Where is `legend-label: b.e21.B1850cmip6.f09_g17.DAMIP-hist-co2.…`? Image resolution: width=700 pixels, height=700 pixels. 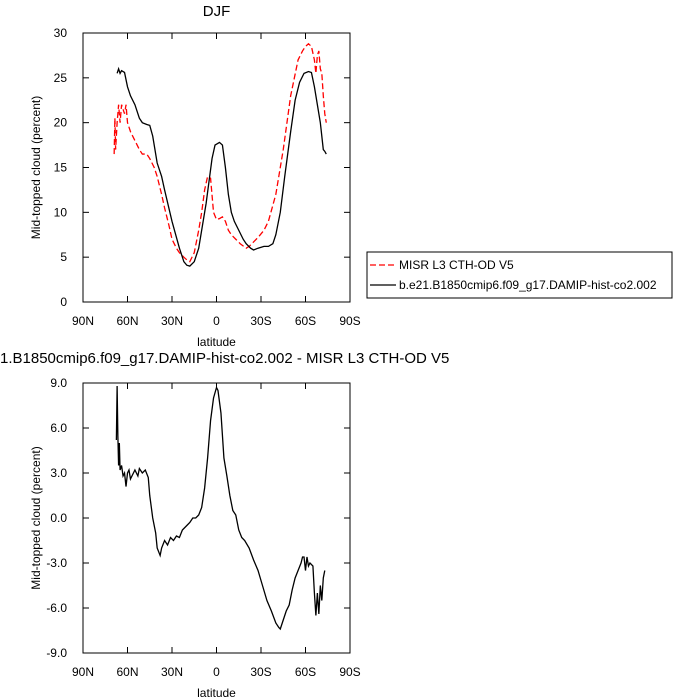 legend-label: b.e21.B1850cmip6.f09_g17.DAMIP-hist-co2.… is located at coordinates (528, 285).